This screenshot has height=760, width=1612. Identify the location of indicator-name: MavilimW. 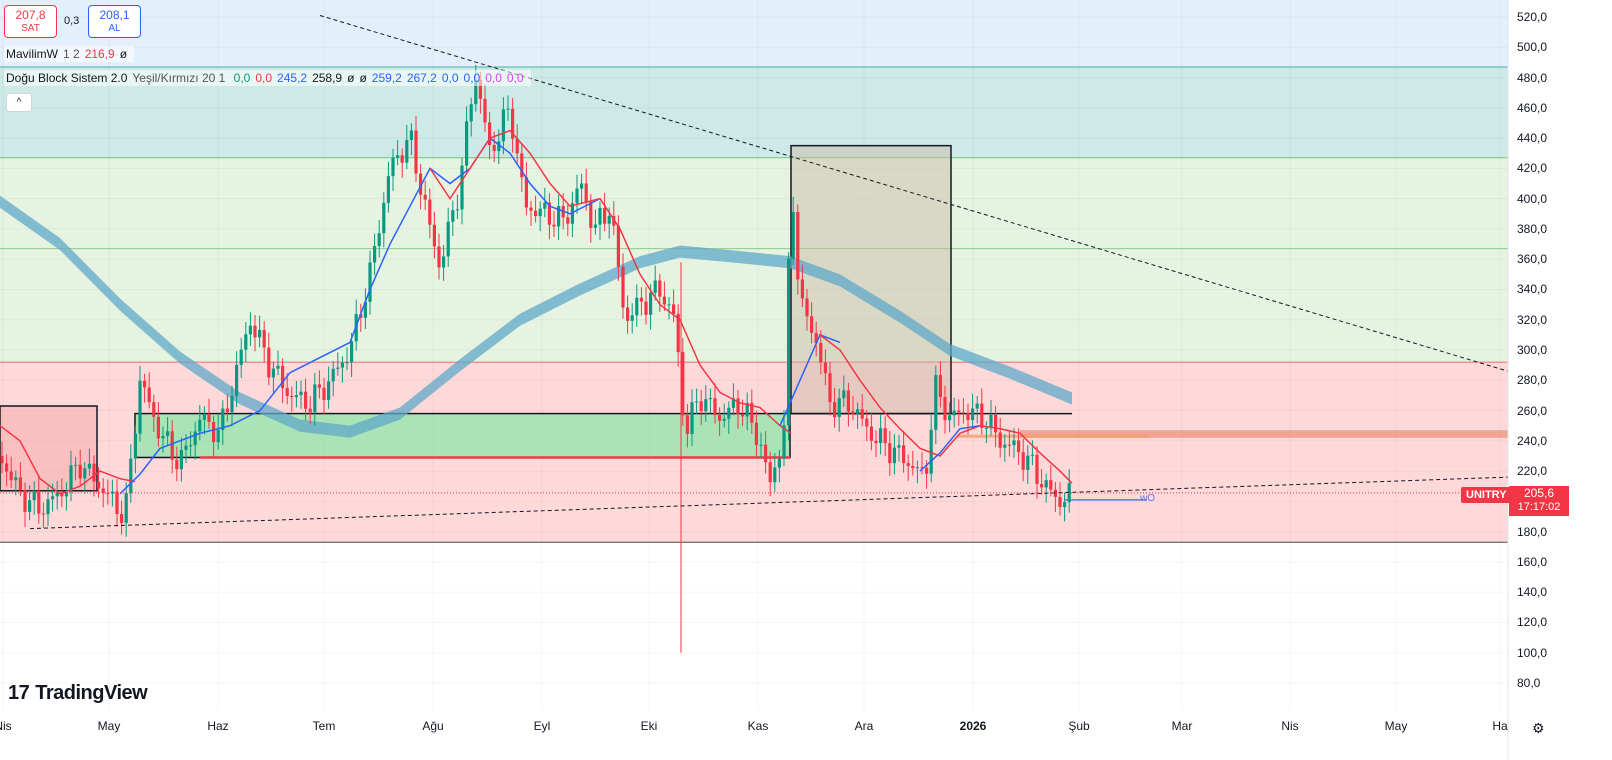
(32, 54).